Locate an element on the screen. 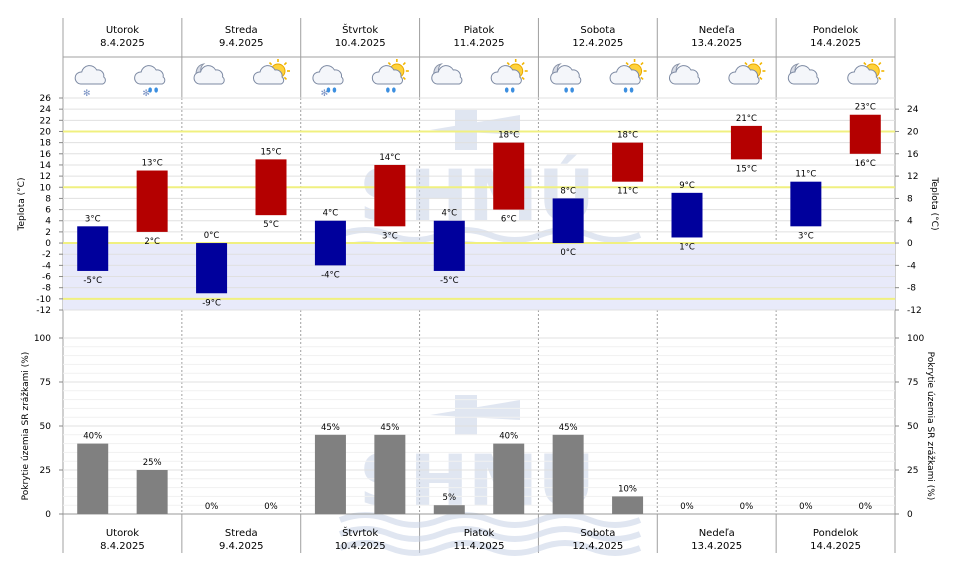  temp-tick-left: 26 is located at coordinates (46, 99).